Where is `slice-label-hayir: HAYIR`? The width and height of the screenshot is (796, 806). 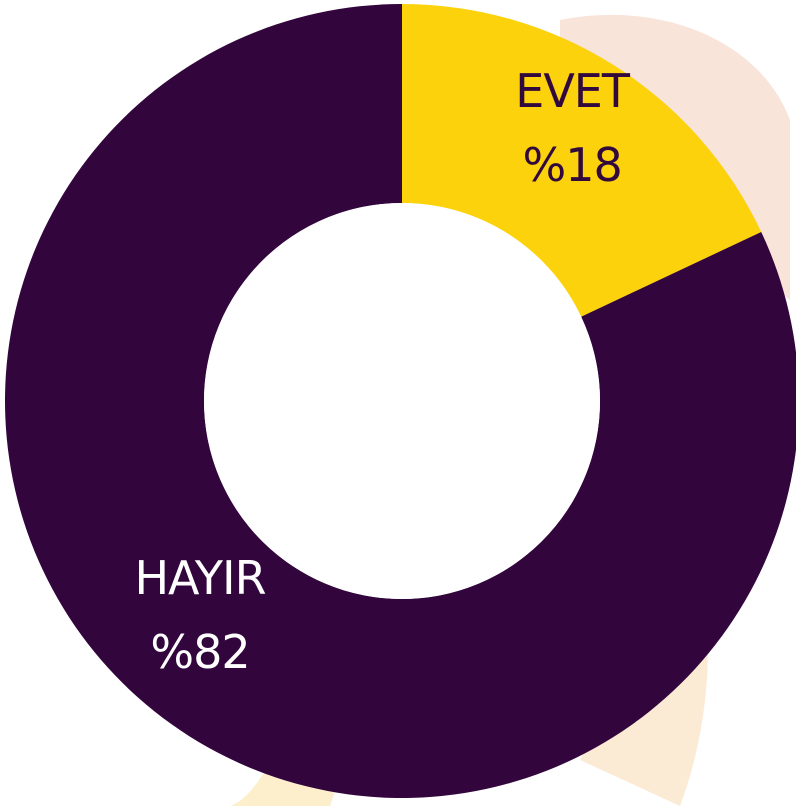
slice-label-hayir: HAYIR is located at coordinates (199, 578).